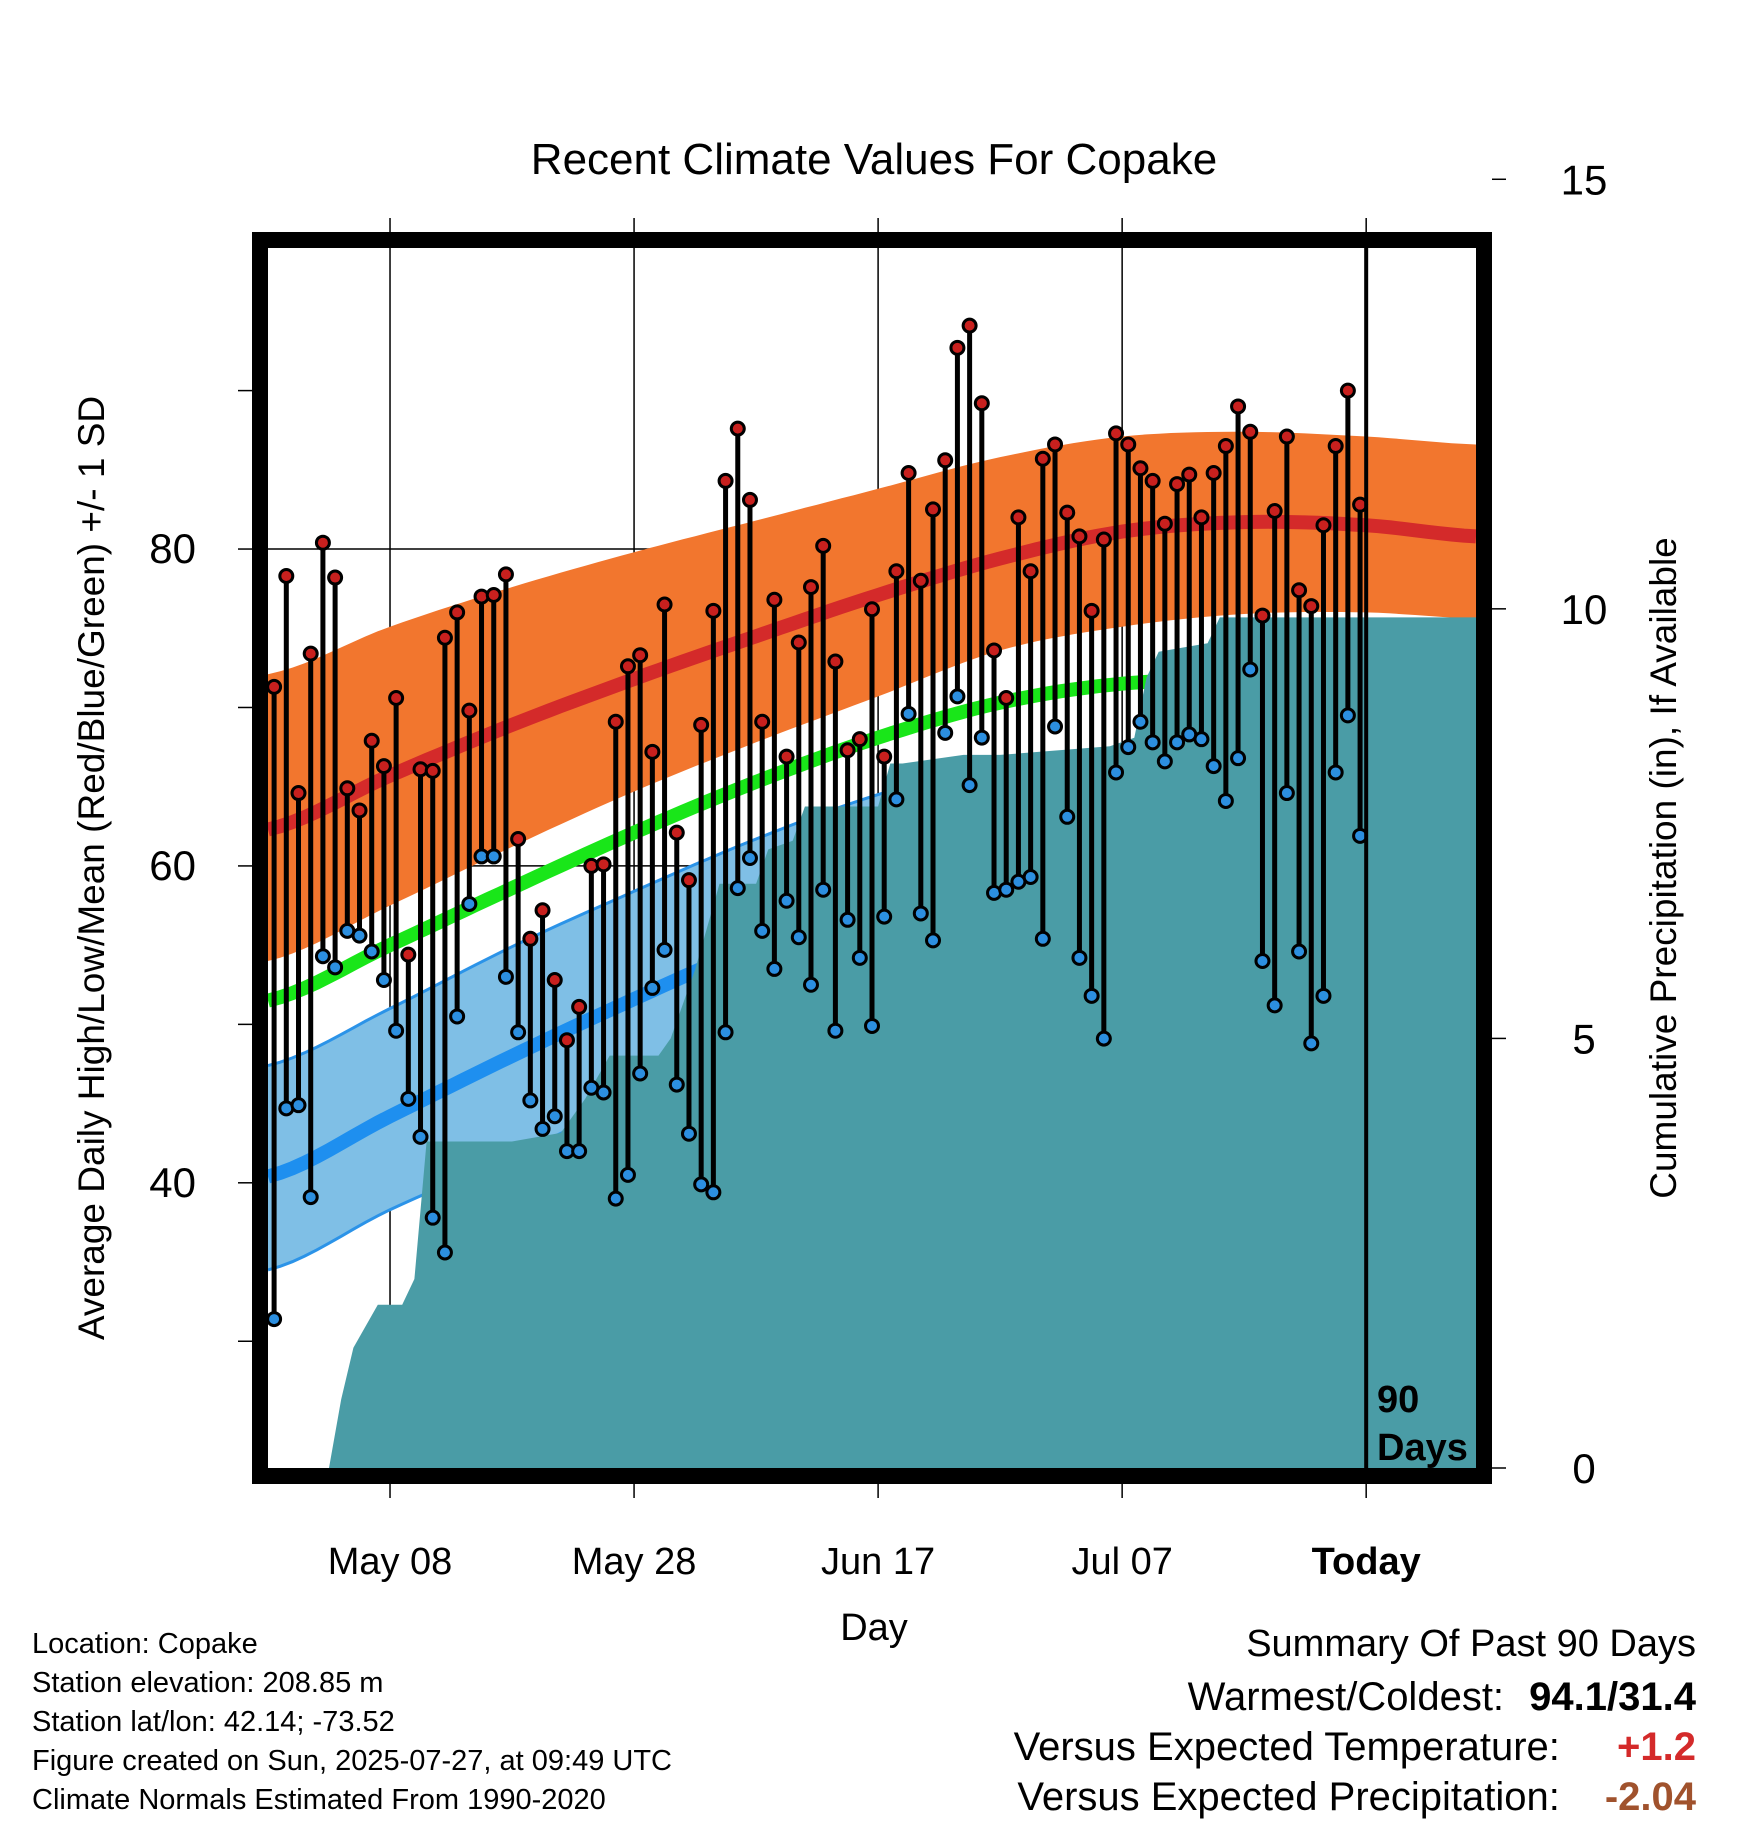 This screenshot has width=1748, height=1828. Describe the element at coordinates (1288, 1797) in the screenshot. I see `precip-label: Versus Expected Precipitation:` at that location.